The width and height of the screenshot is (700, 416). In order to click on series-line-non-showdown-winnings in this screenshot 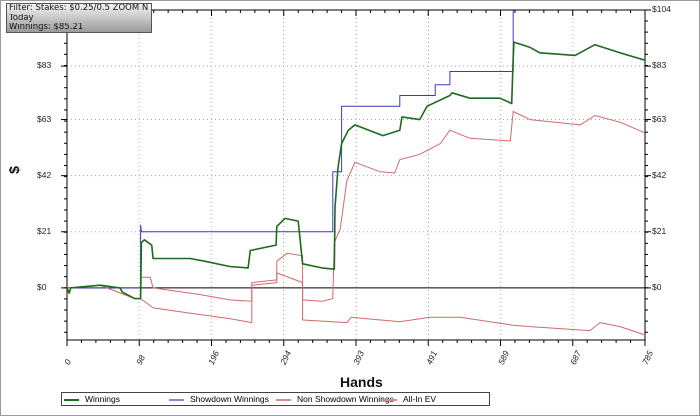, I will do `click(356, 304)`.